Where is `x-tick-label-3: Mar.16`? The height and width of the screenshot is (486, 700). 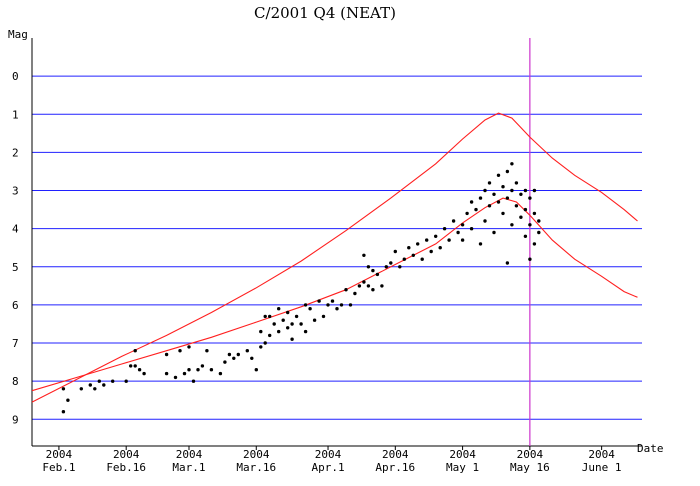
x-tick-label-3: Mar.16 is located at coordinates (256, 467).